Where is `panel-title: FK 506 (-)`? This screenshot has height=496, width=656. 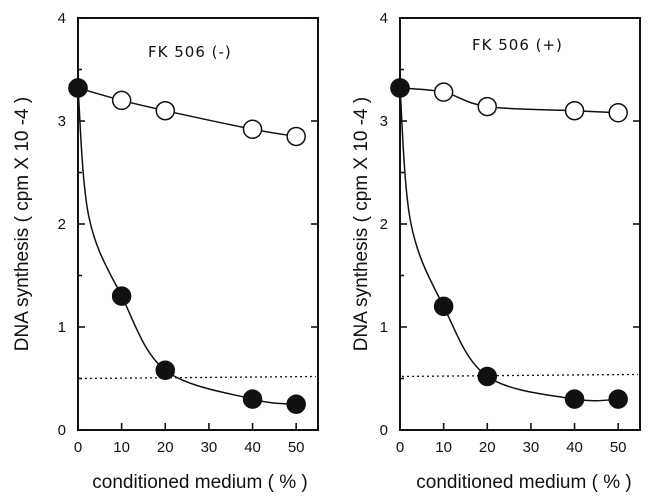 panel-title: FK 506 (-) is located at coordinates (190, 52).